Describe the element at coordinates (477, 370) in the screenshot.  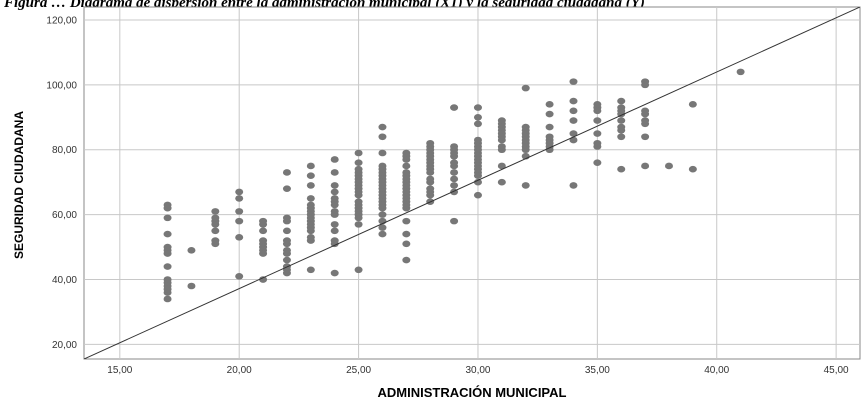
I see `x-tick-label-3: 30,00` at that location.